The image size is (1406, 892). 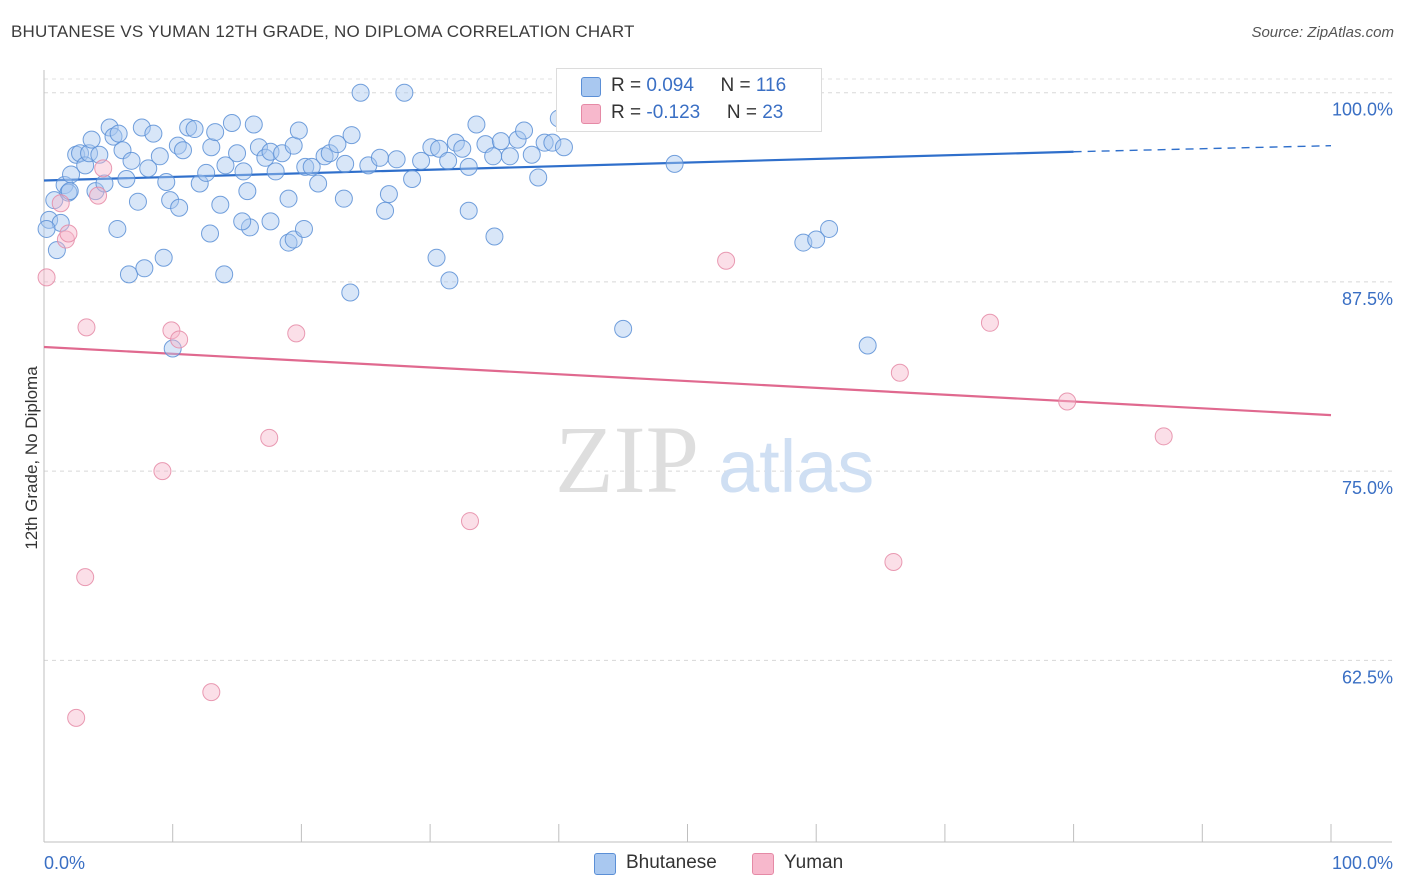 What do you see at coordinates (1362, 110) in the screenshot?
I see `y-tick-label: 100.0%` at bounding box center [1362, 110].